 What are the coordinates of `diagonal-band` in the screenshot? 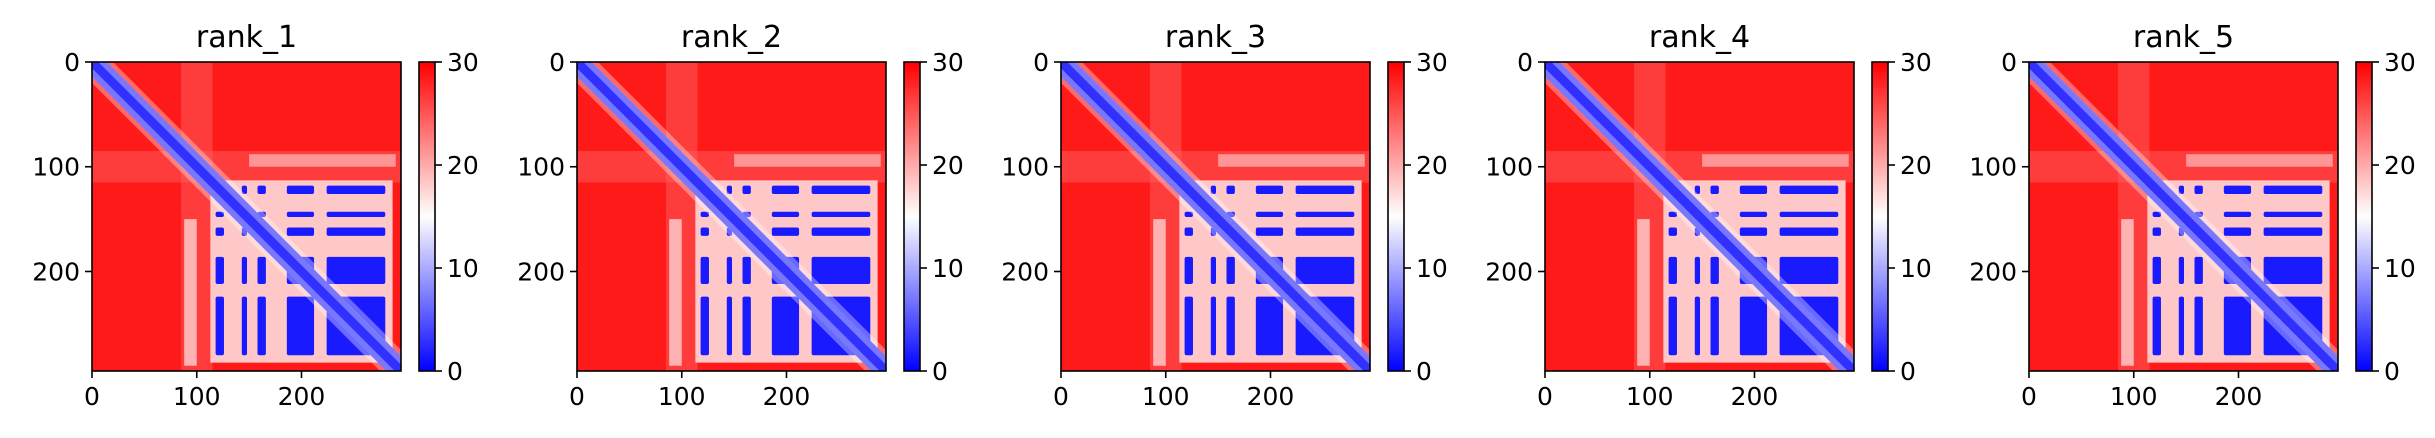 It's located at (246, 216).